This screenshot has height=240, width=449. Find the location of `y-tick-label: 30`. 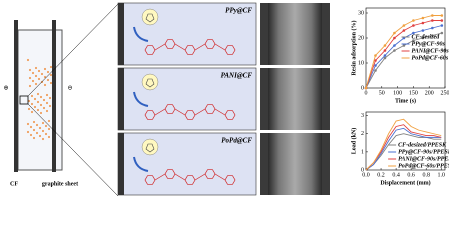

y-tick-label: 30 is located at coordinates (361, 13).